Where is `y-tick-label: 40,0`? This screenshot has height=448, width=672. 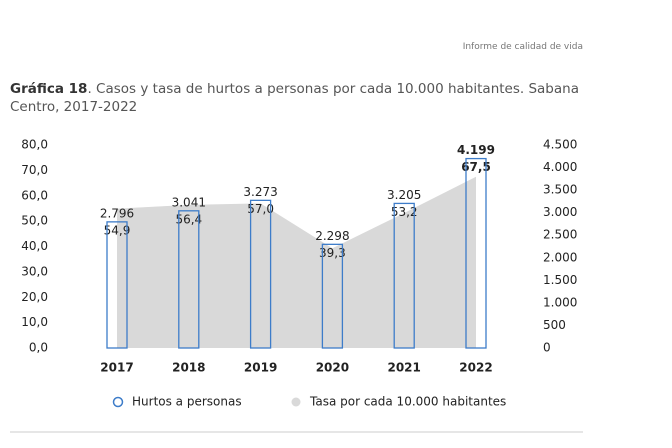
y-tick-label: 40,0 is located at coordinates (34, 246).